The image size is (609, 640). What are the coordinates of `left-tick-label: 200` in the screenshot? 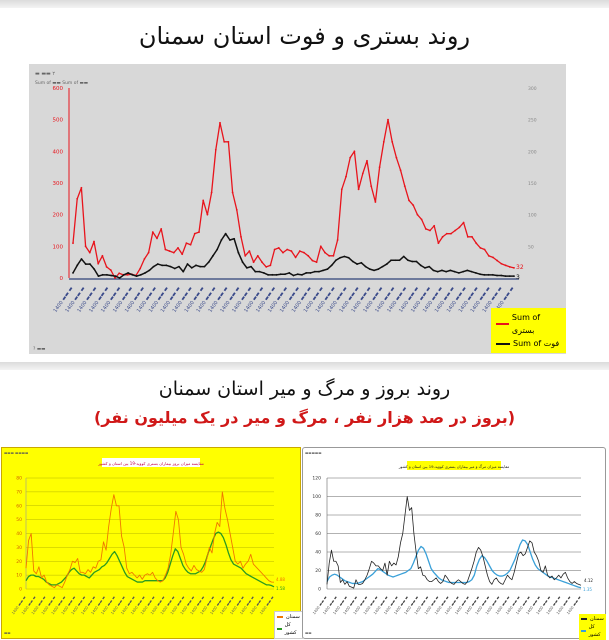 It's located at (58, 216).